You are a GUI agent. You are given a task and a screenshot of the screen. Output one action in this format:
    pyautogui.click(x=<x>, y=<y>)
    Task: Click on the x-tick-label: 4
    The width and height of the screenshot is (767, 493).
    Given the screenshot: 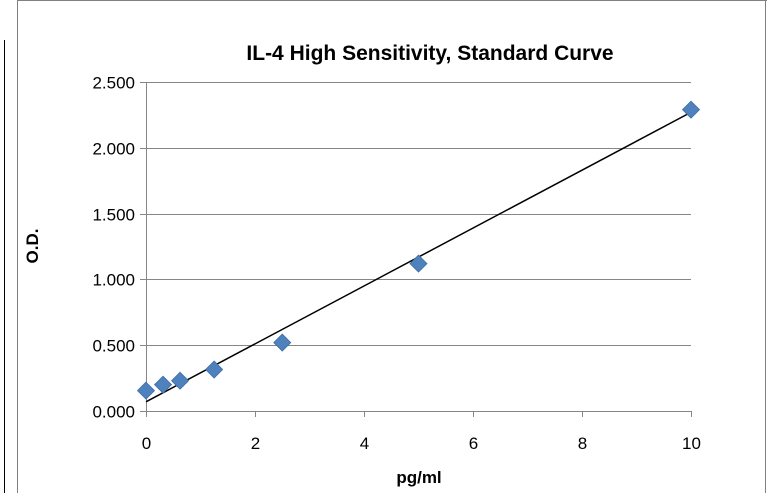 What is the action you would take?
    pyautogui.click(x=364, y=443)
    